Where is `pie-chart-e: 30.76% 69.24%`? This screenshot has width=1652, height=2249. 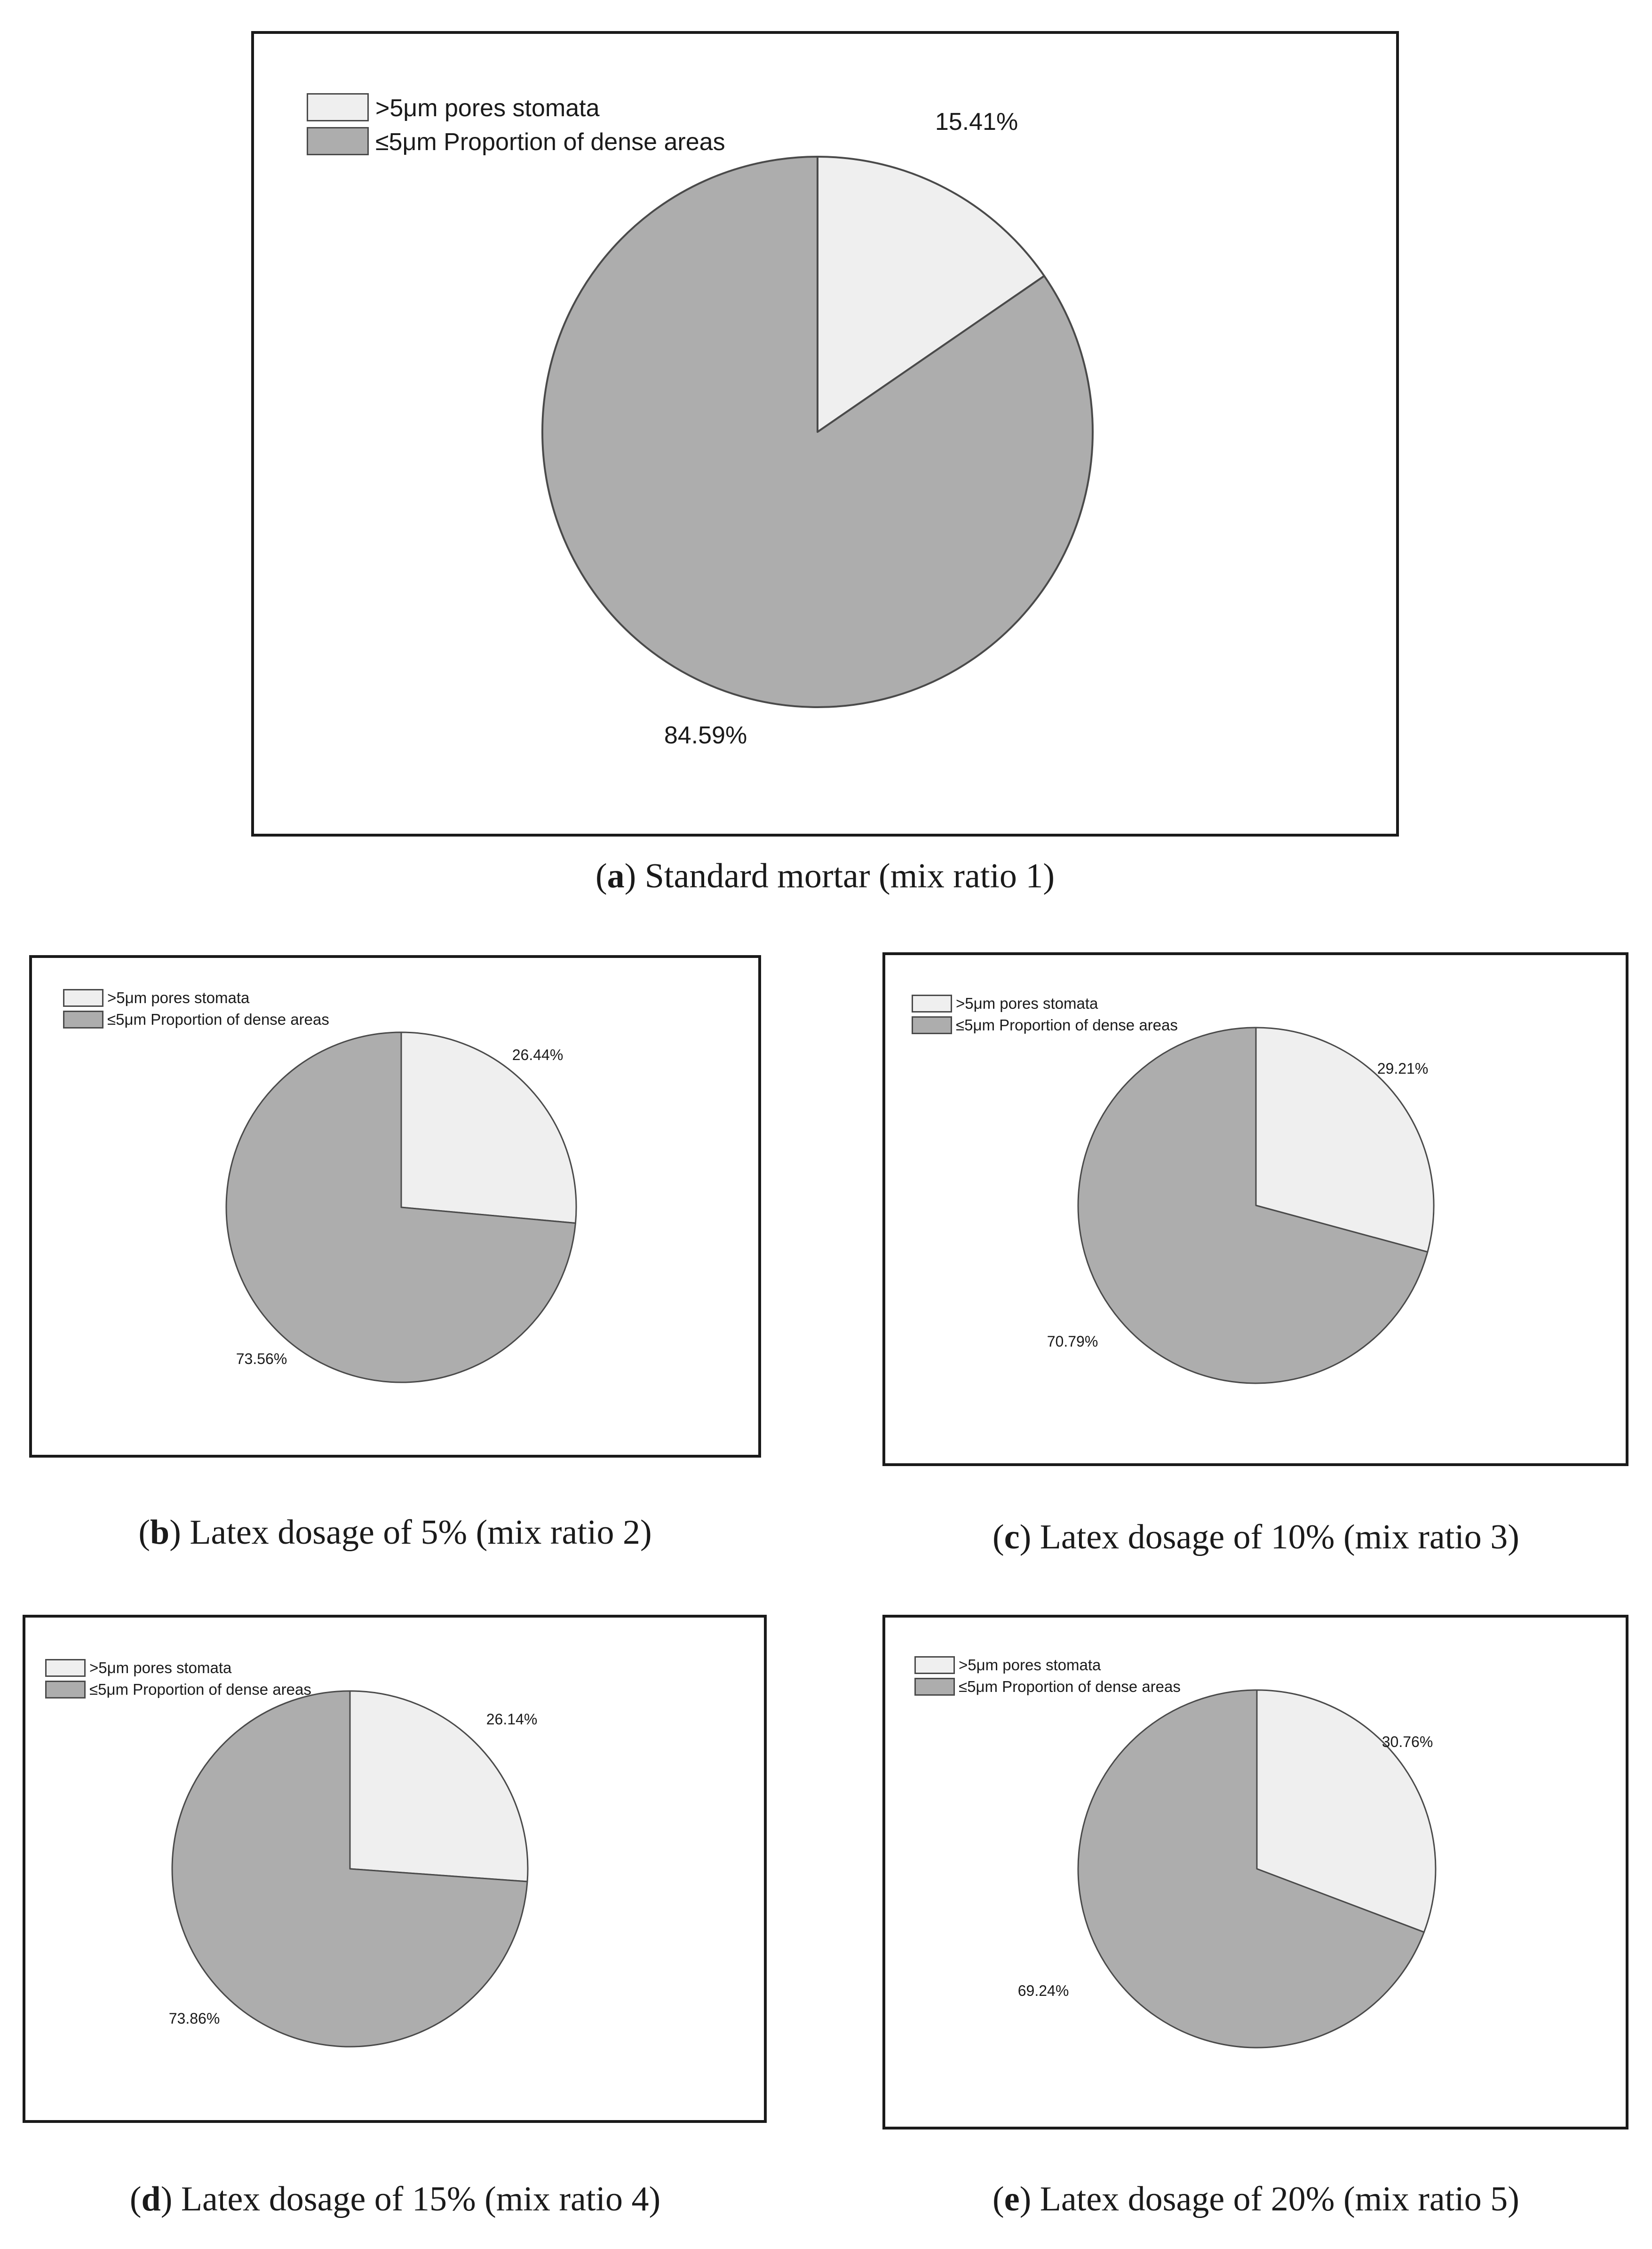 pie-chart-e: 30.76% 69.24% is located at coordinates (1227, 1869).